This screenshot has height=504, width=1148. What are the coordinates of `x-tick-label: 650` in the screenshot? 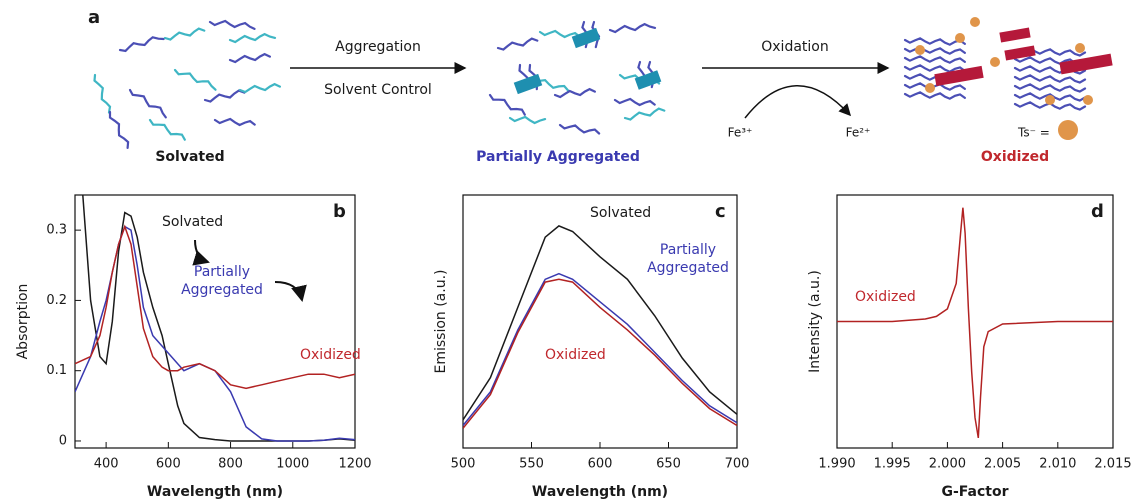 It's located at (668, 464).